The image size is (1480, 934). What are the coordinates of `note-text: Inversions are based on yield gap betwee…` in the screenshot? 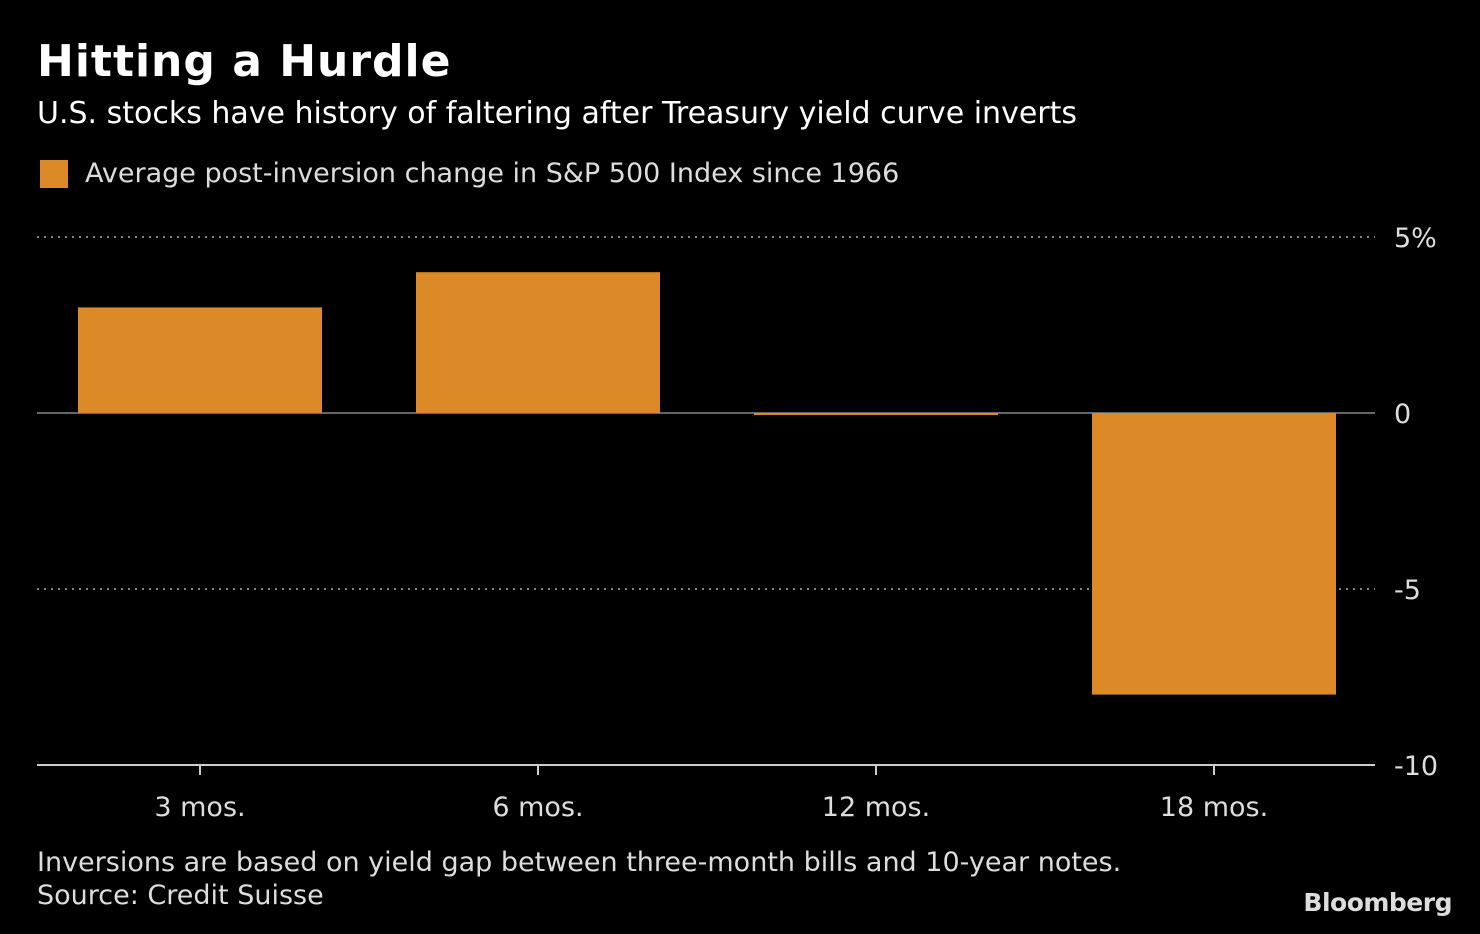 It's located at (579, 862).